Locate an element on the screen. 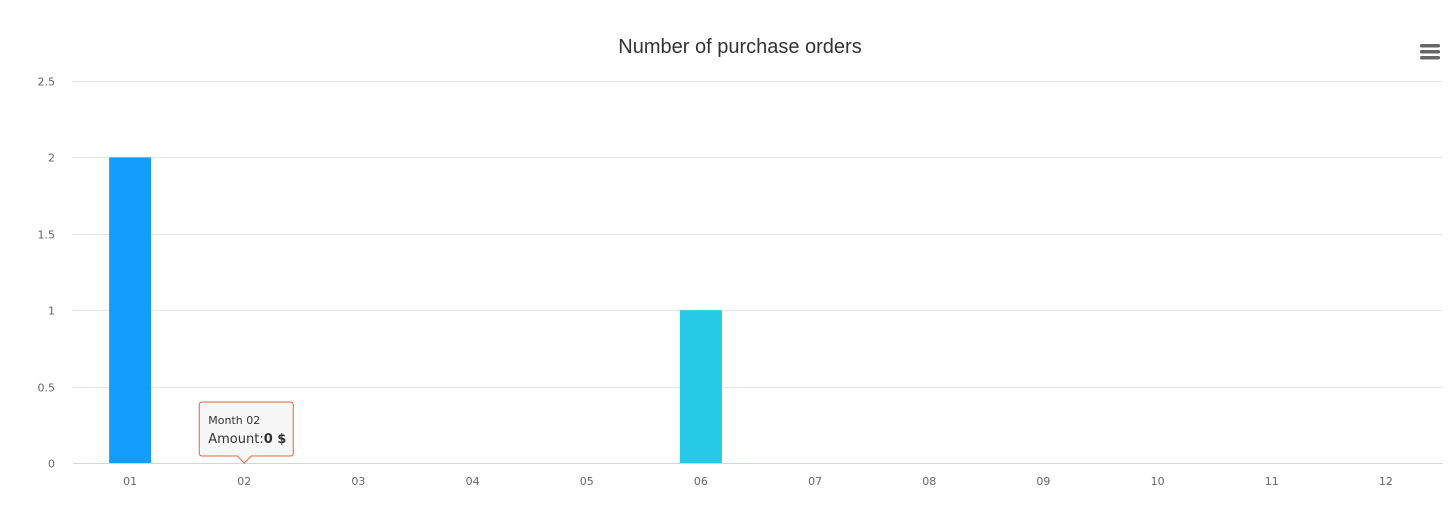  y-tick-label: 1 is located at coordinates (51, 311).